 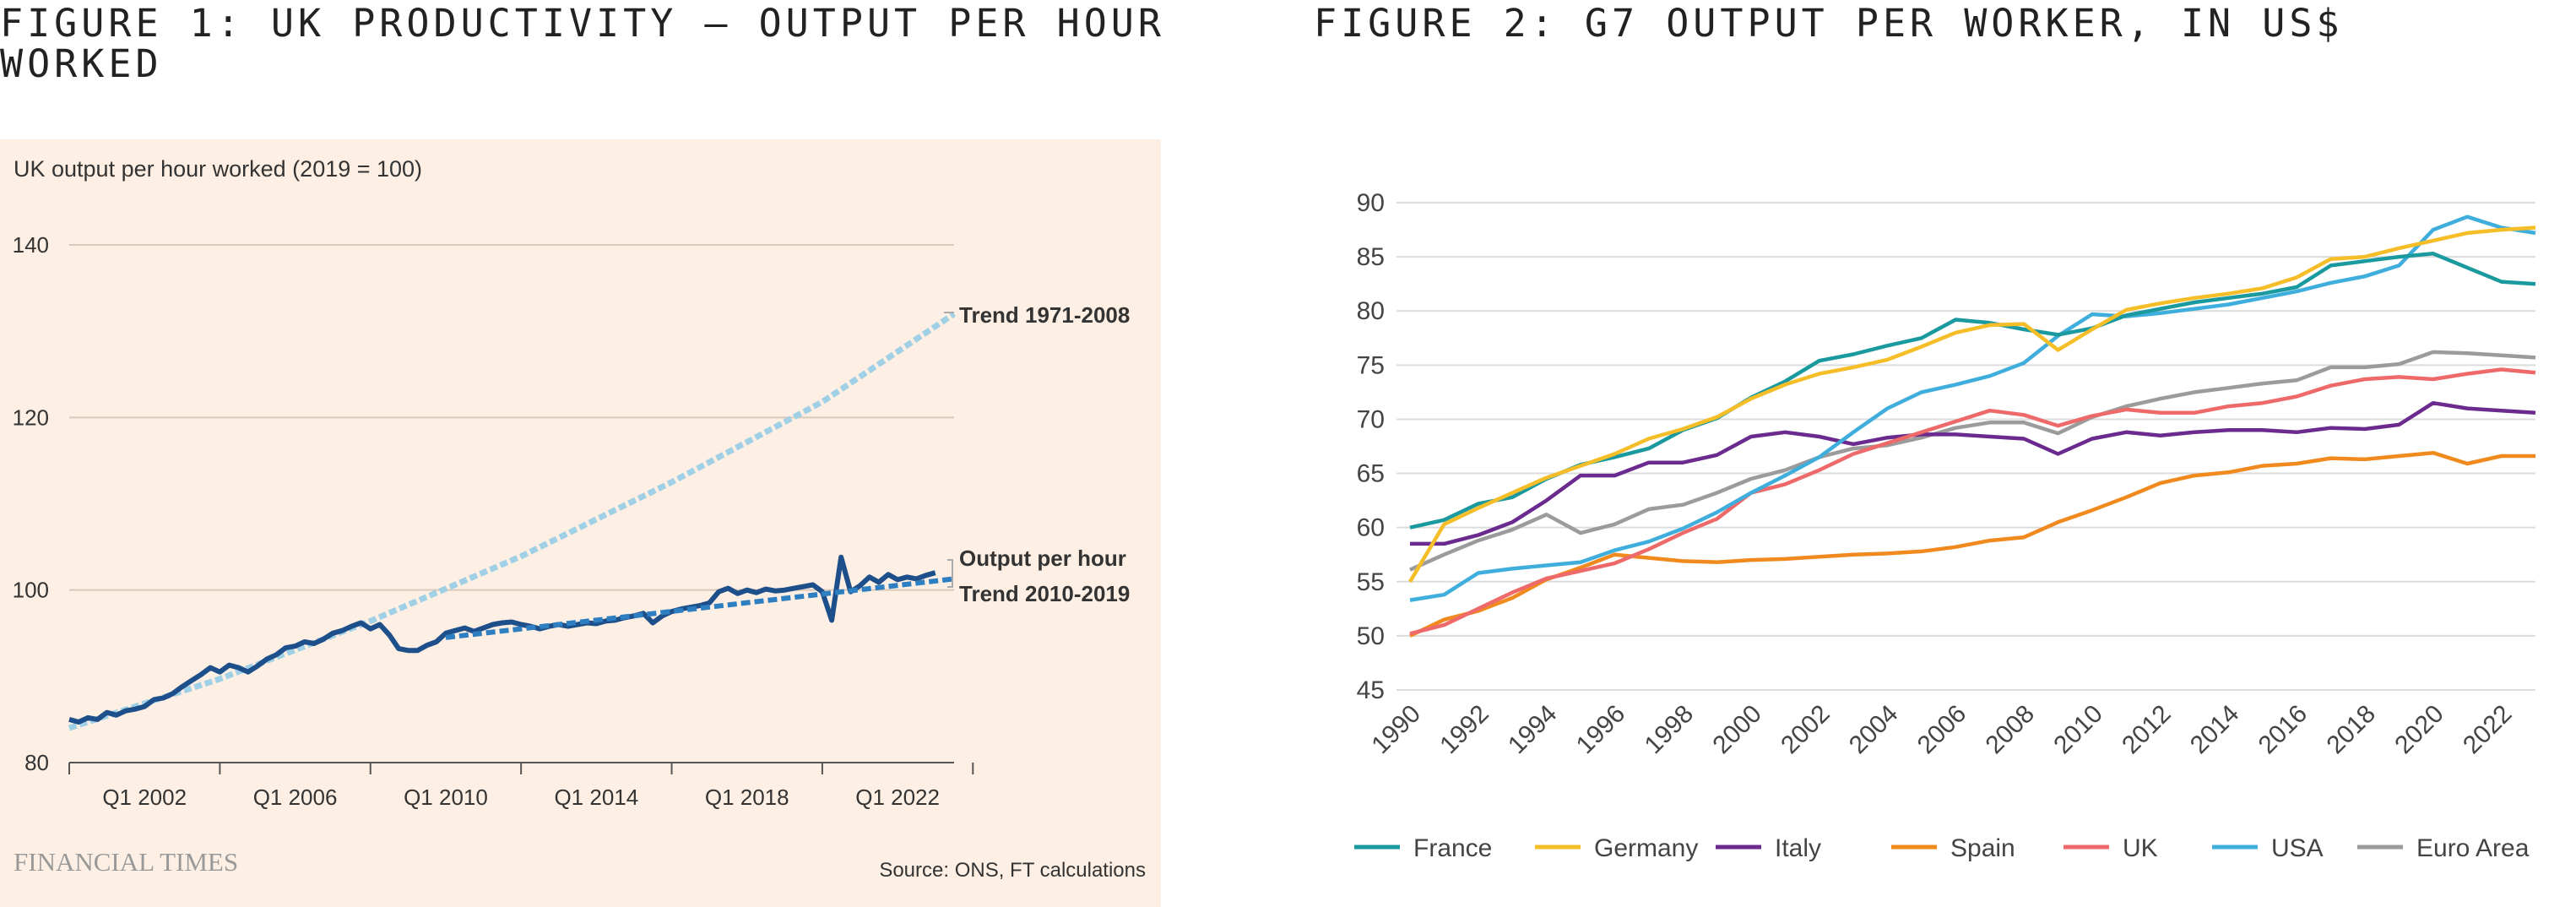 What do you see at coordinates (2268, 848) in the screenshot?
I see `legend-item-usa: USA` at bounding box center [2268, 848].